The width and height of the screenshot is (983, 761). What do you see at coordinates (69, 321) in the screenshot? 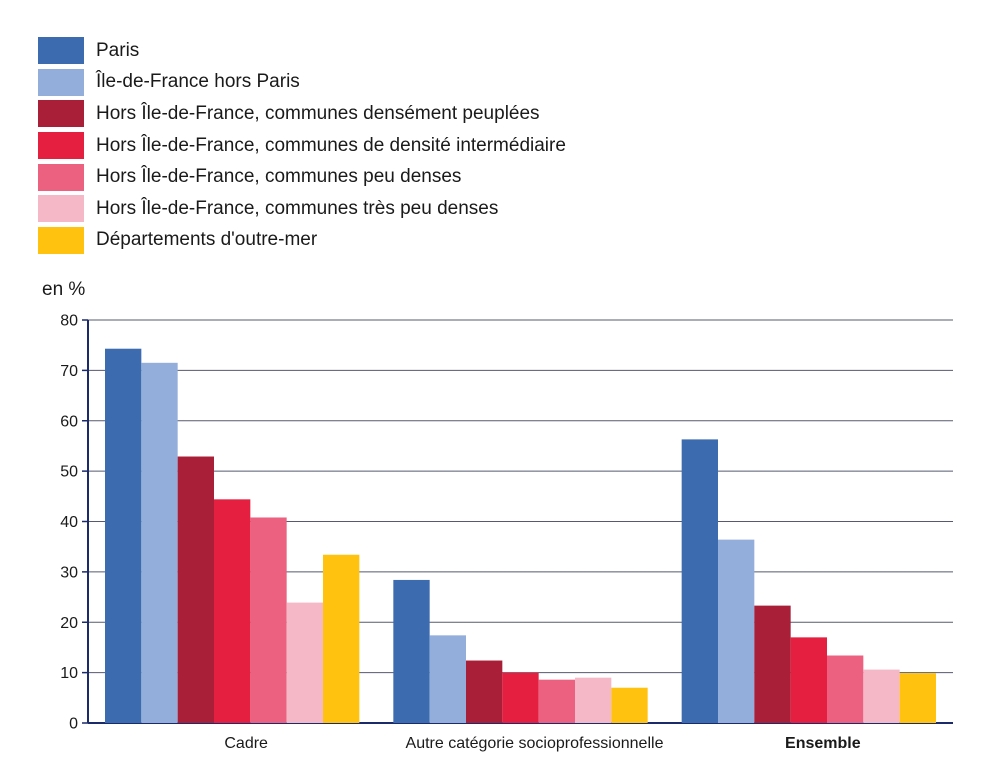
I see `y-tick-label: 80` at bounding box center [69, 321].